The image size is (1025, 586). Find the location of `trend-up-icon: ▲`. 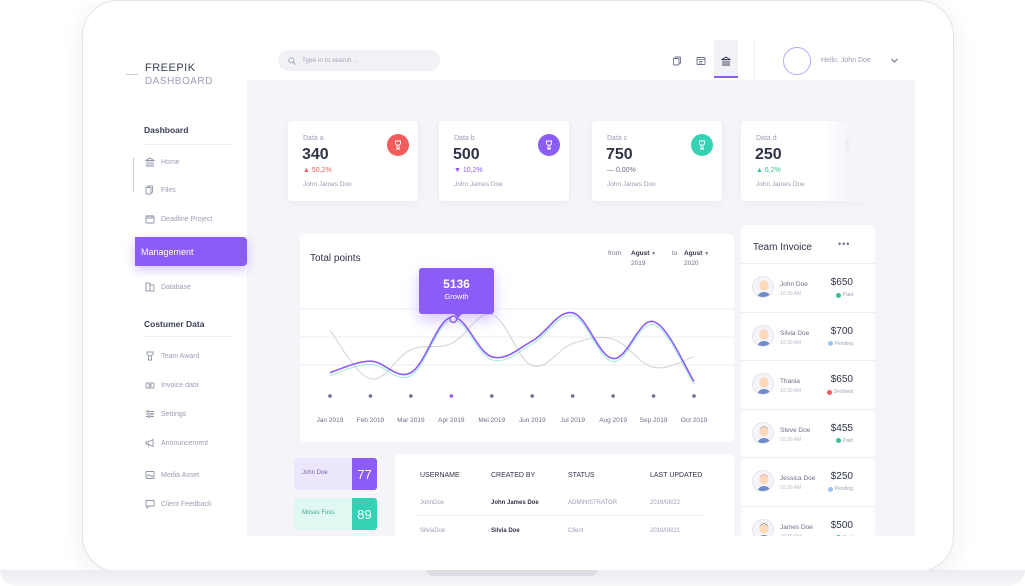

trend-up-icon: ▲ is located at coordinates (760, 170).